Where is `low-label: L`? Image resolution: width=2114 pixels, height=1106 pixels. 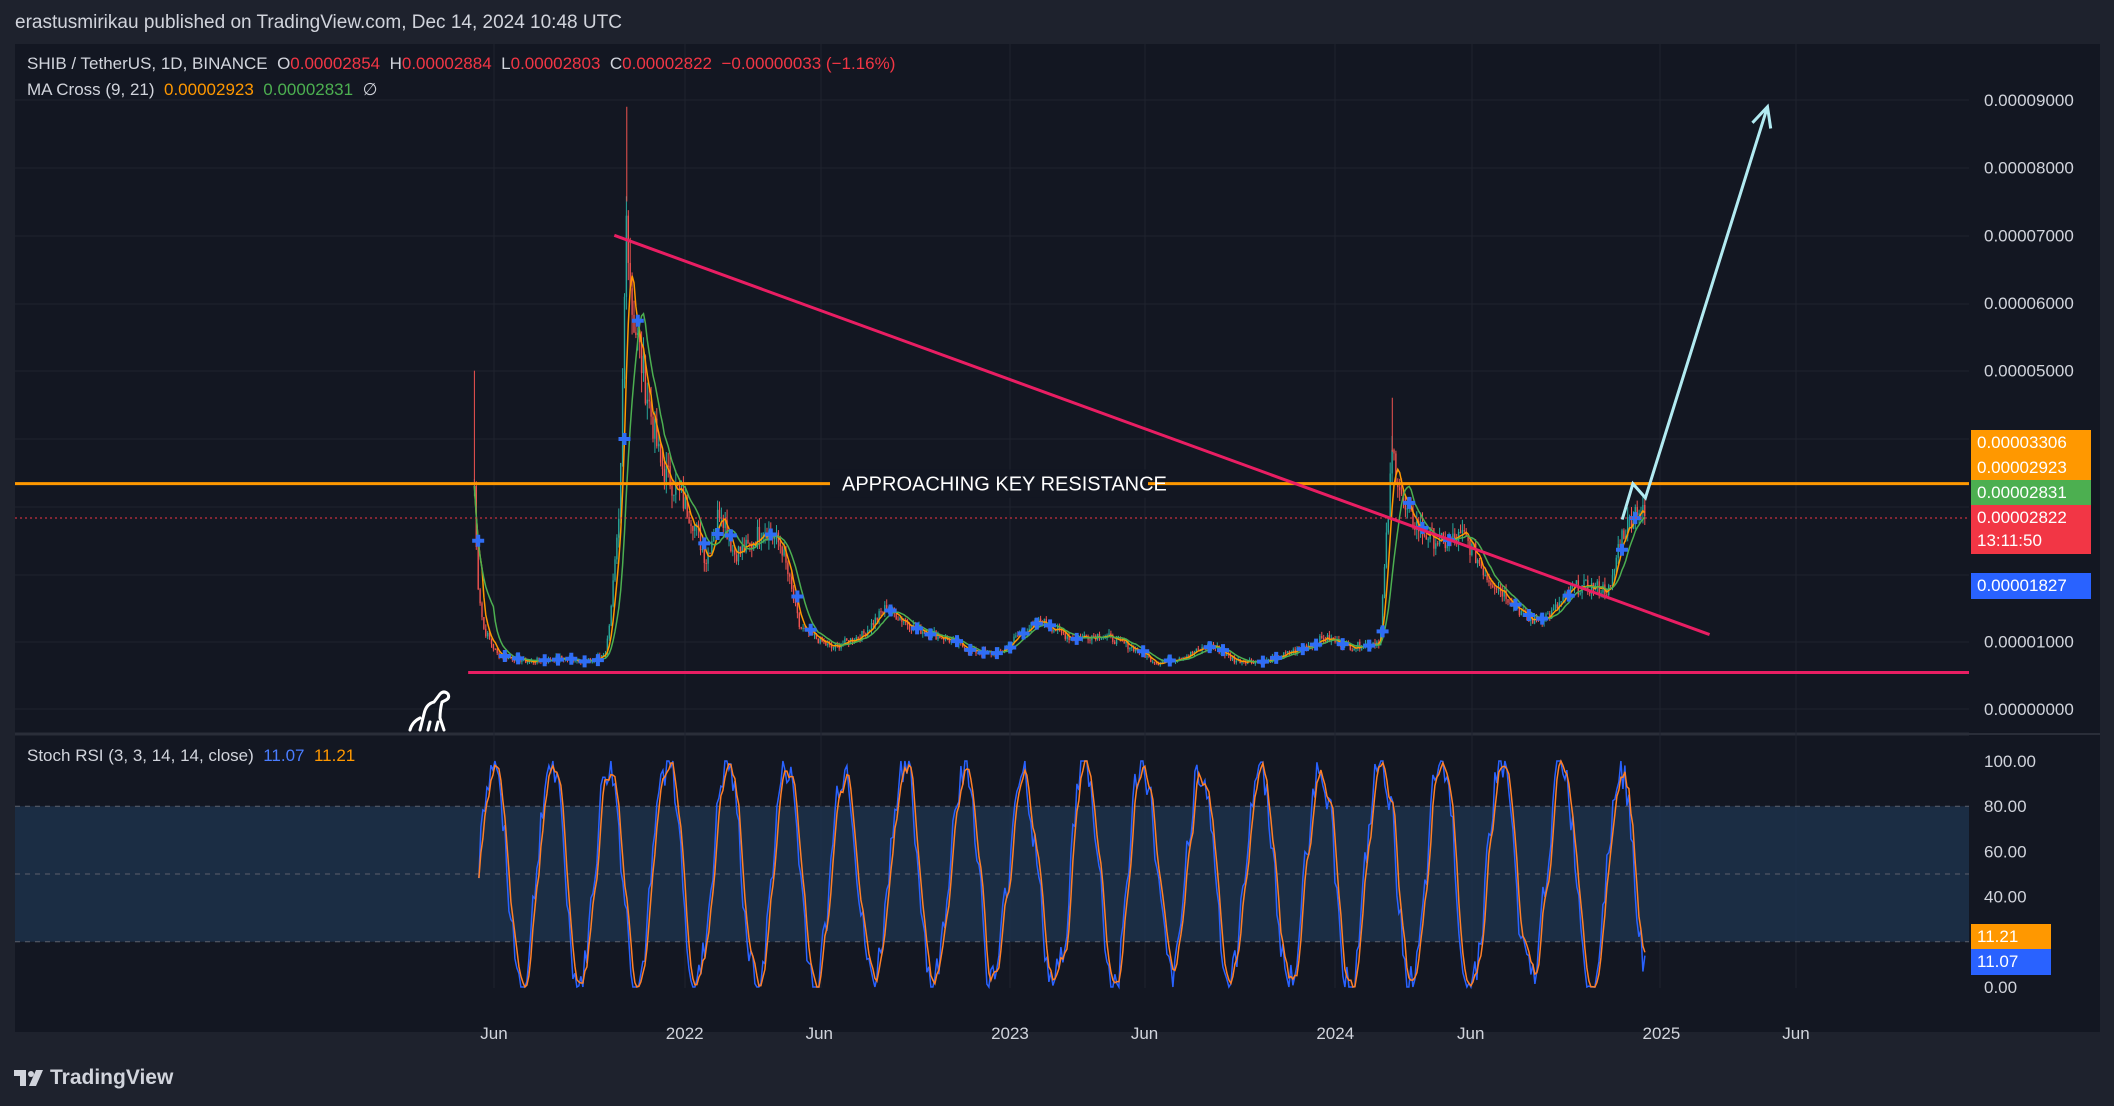
low-label: L is located at coordinates (506, 63).